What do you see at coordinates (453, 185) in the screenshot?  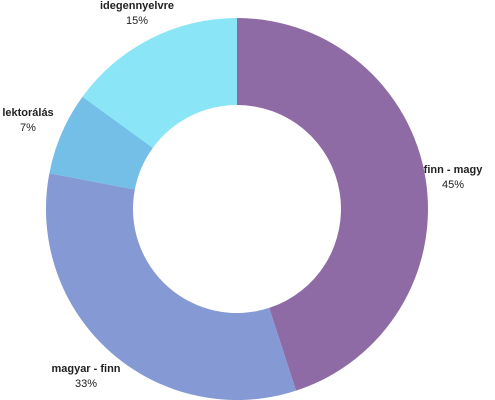 I see `segment-value-label: 45%` at bounding box center [453, 185].